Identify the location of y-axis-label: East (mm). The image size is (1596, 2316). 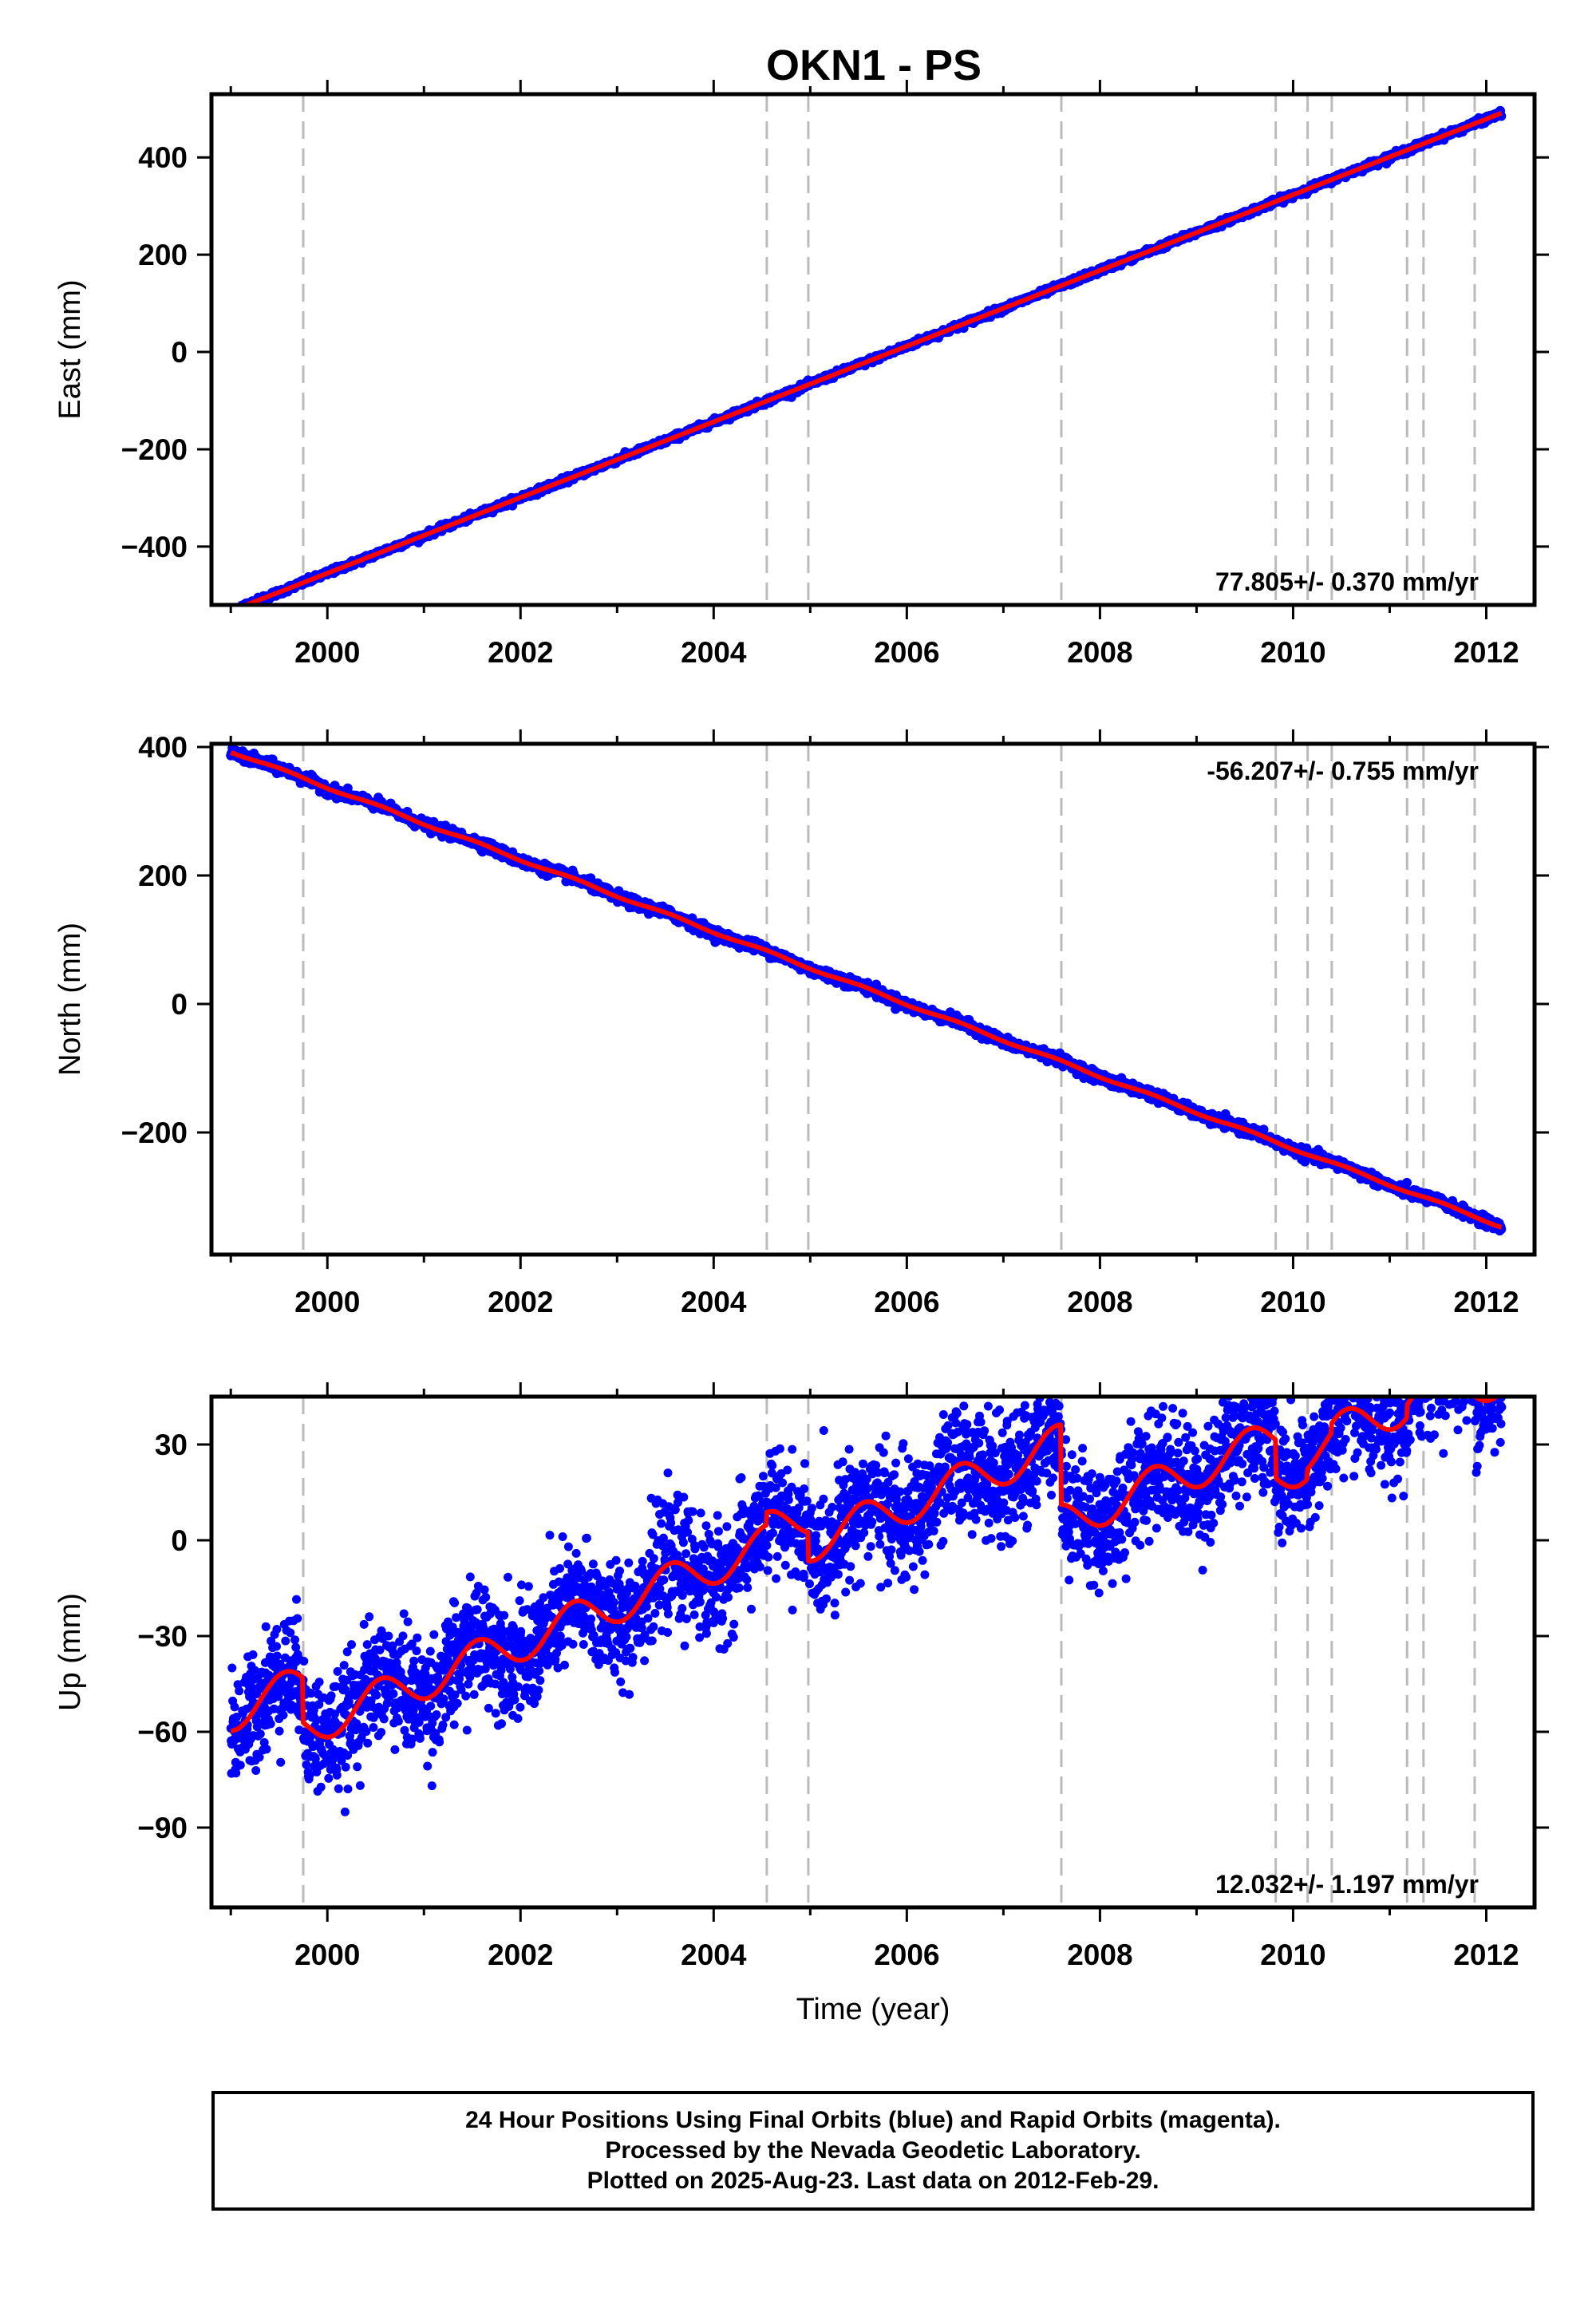
(70, 349).